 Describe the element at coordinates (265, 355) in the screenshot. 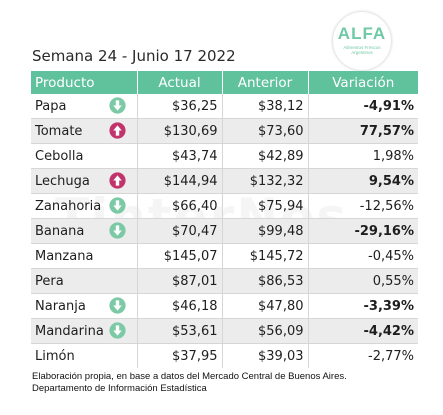

I see `cell-previous: $39,03` at that location.